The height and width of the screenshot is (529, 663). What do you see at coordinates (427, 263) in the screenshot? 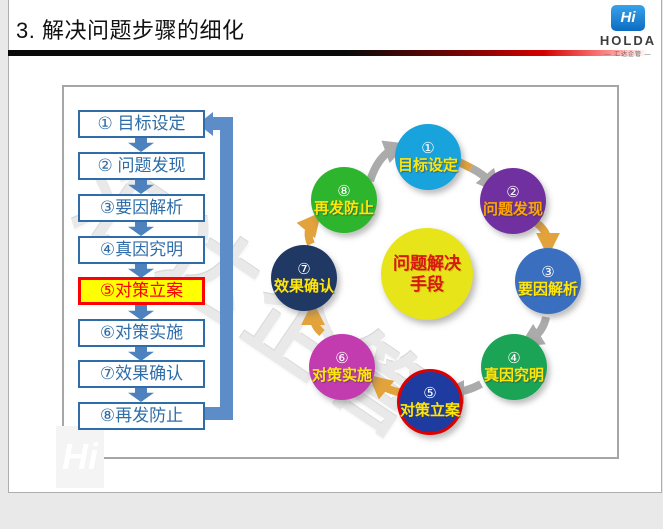
I see `center-label-line1: 问题解决` at bounding box center [427, 263].